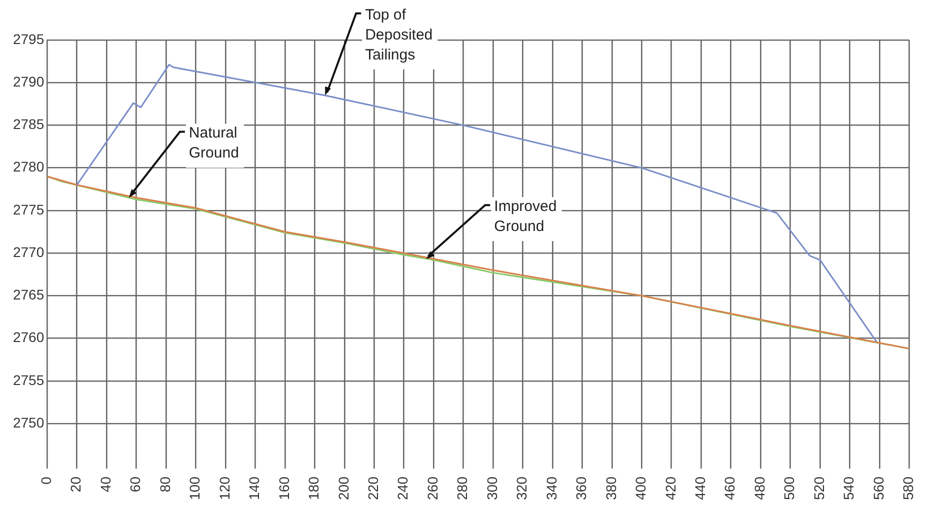 This screenshot has height=512, width=934. Describe the element at coordinates (213, 143) in the screenshot. I see `annotation: Natural Ground` at that location.